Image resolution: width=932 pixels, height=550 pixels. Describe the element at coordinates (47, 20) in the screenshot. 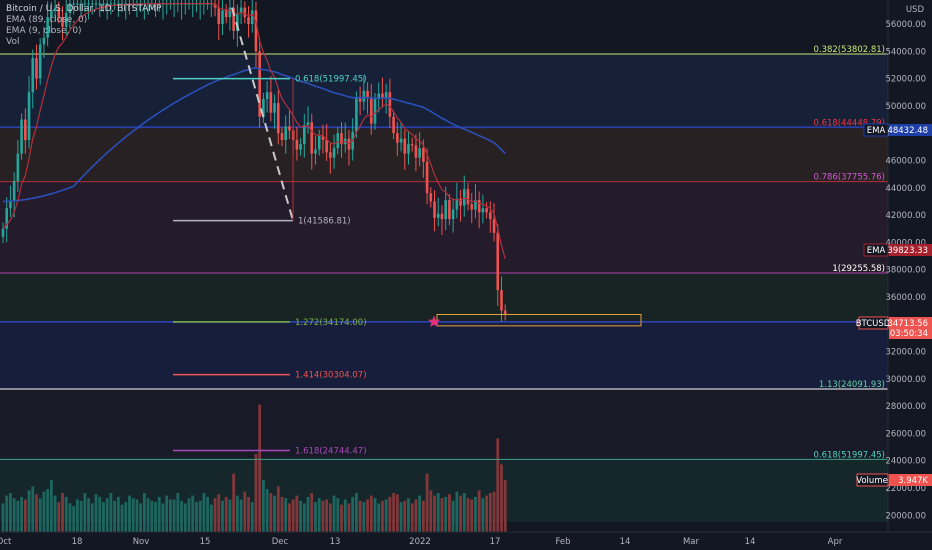

I see `ema-89-legend: EMA (89, close, 0)` at that location.